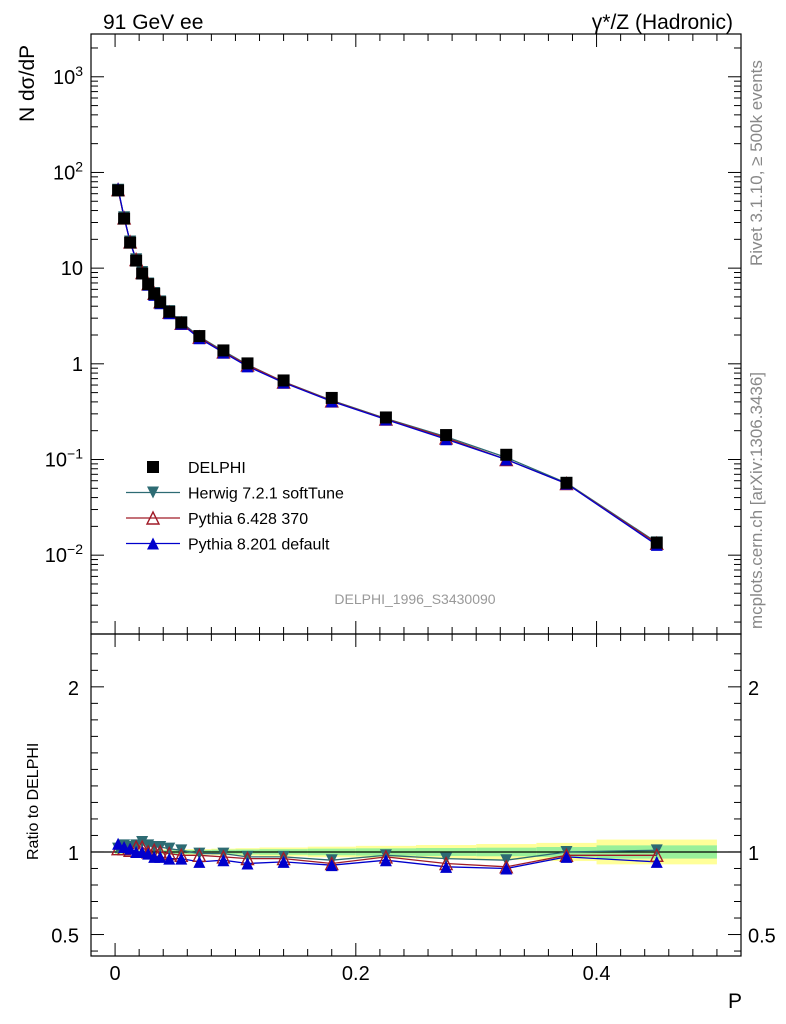  What do you see at coordinates (72, 269) in the screenshot?
I see `y-tick-label: 10` at bounding box center [72, 269].